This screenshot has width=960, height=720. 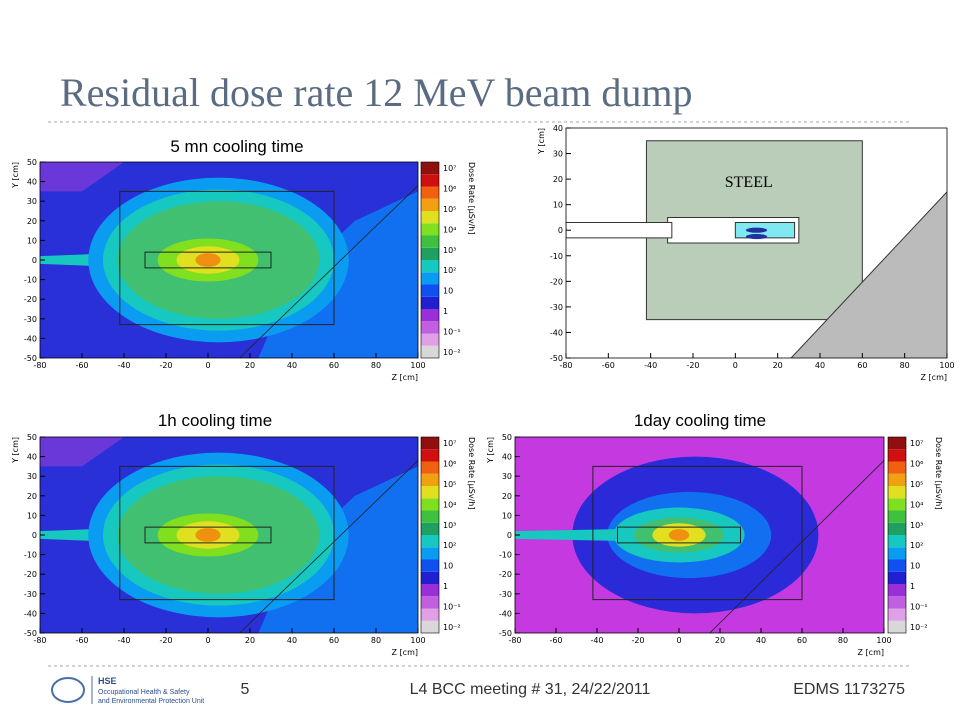 I want to click on colorbar-tick-label: 10⁶, so click(x=449, y=188).